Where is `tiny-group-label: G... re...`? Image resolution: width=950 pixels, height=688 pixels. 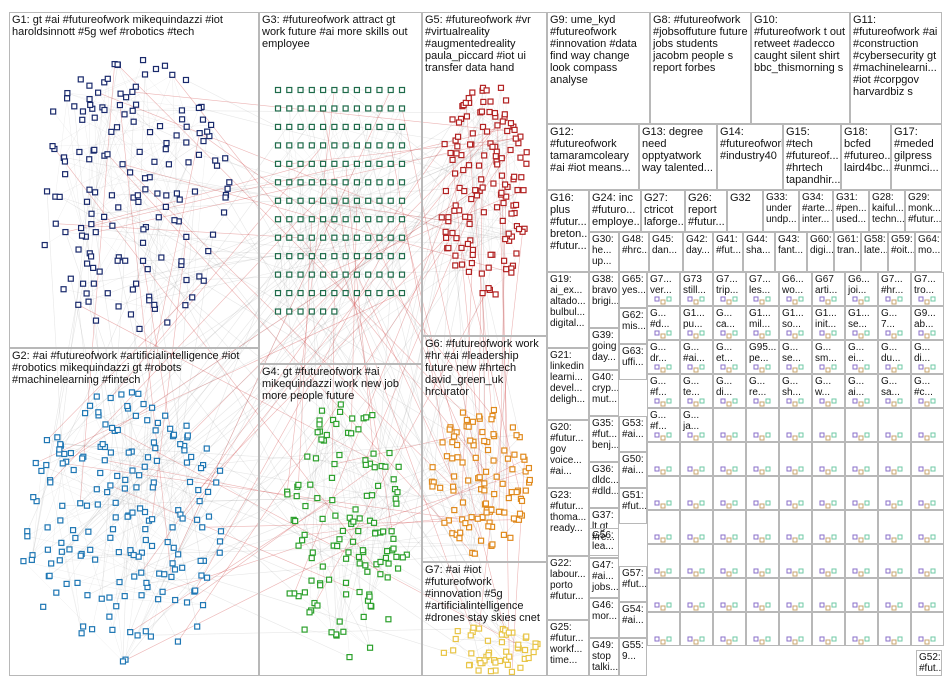 tiny-group-label: G... re... is located at coordinates (758, 387).